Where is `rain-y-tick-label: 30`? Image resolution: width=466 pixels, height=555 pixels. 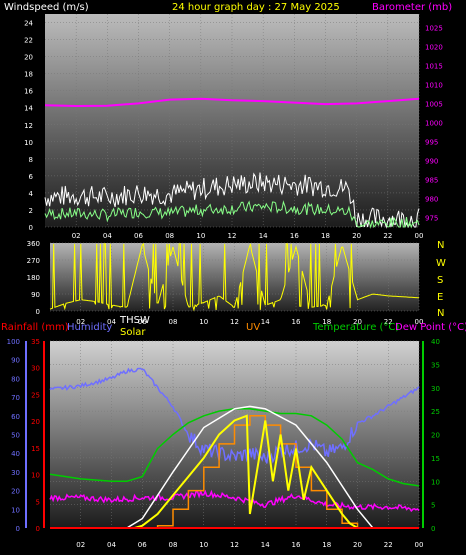 rain-y-tick-label: 30 is located at coordinates (35, 369).